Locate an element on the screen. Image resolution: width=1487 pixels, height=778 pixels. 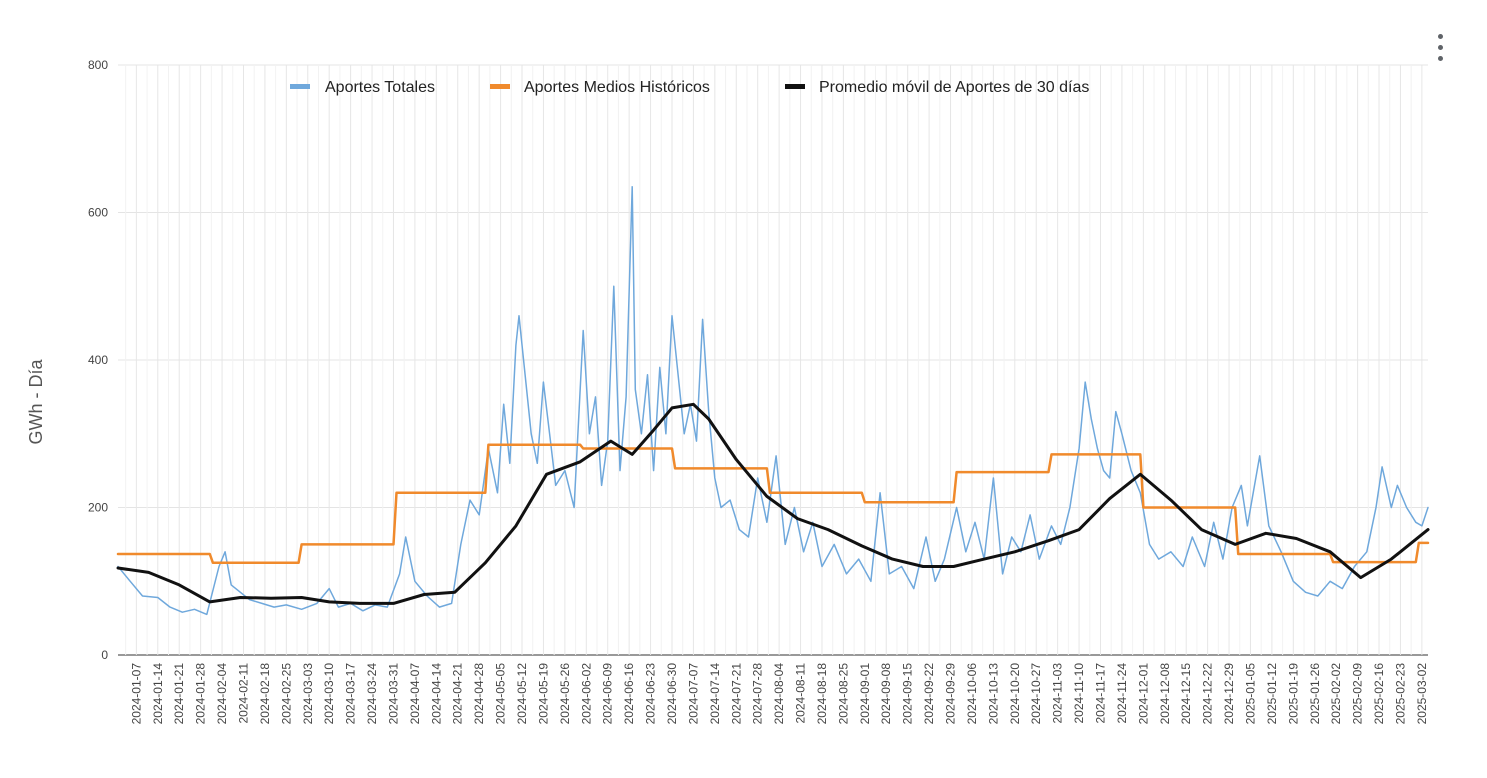
x-tick-label: 2024-05-12 is located at coordinates (522, 694).